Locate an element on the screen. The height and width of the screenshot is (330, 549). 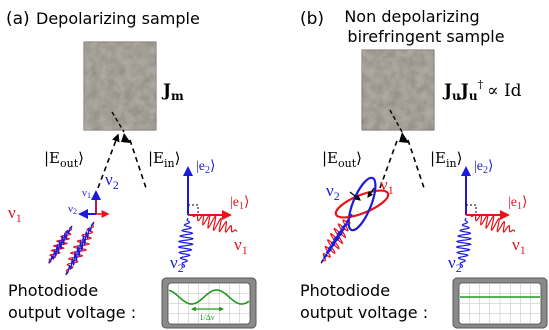
nu1-right-label: ν1 is located at coordinates (241, 246).